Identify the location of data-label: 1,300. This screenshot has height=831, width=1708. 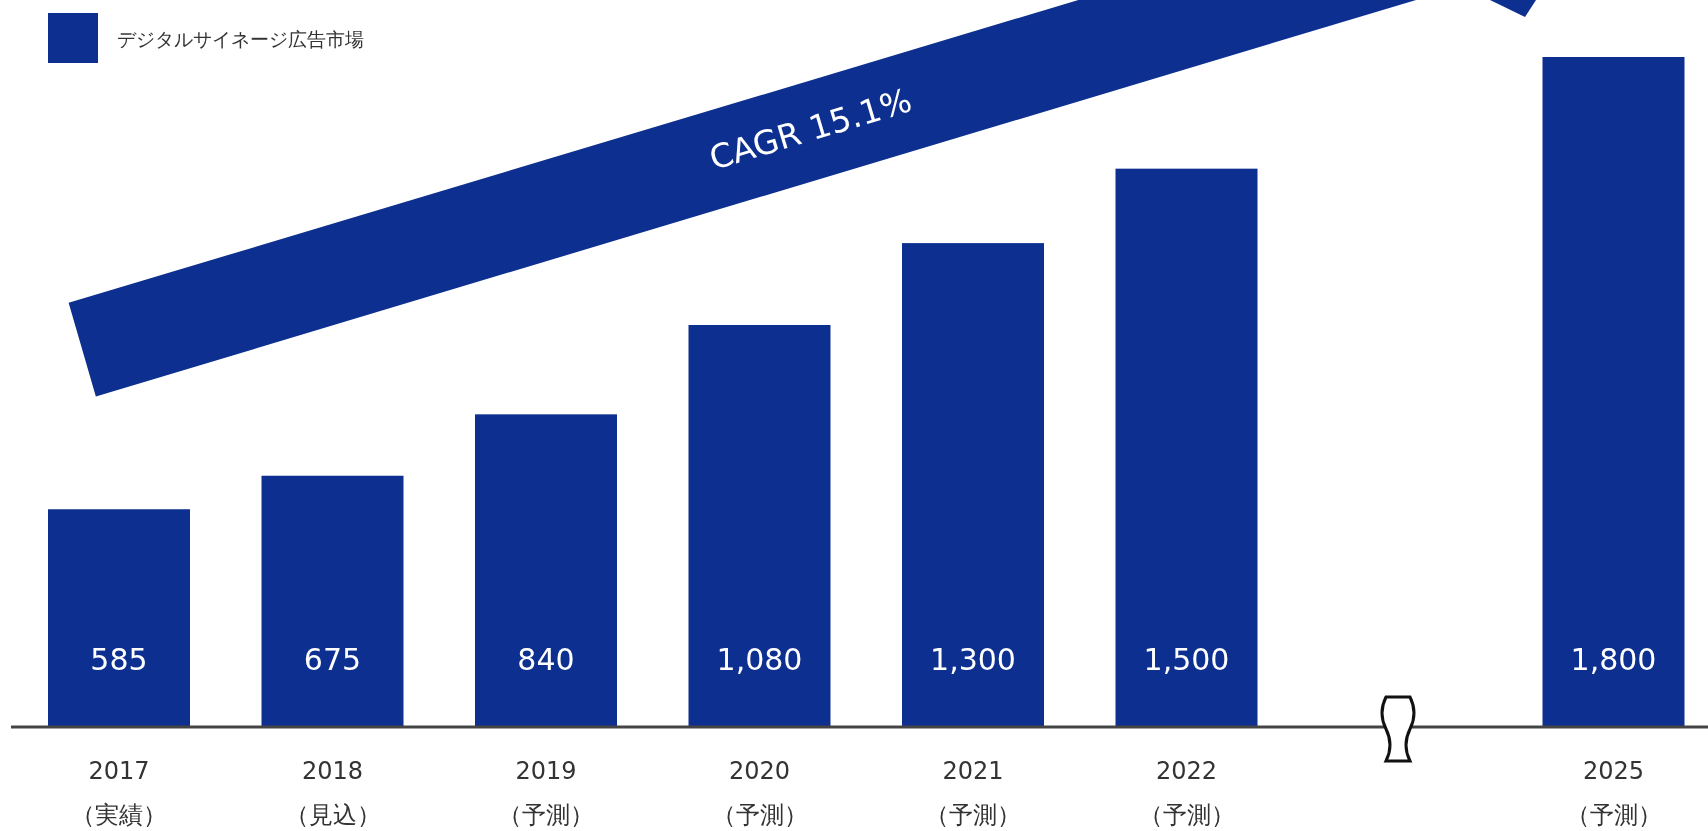
(973, 659).